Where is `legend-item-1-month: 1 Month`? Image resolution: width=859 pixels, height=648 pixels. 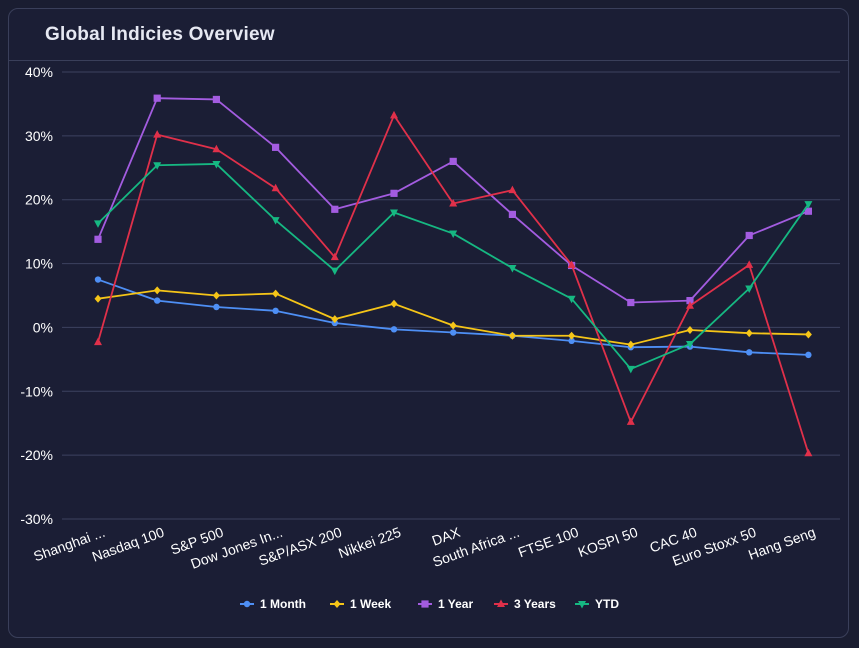
legend-item-1-month: 1 Month is located at coordinates (273, 604).